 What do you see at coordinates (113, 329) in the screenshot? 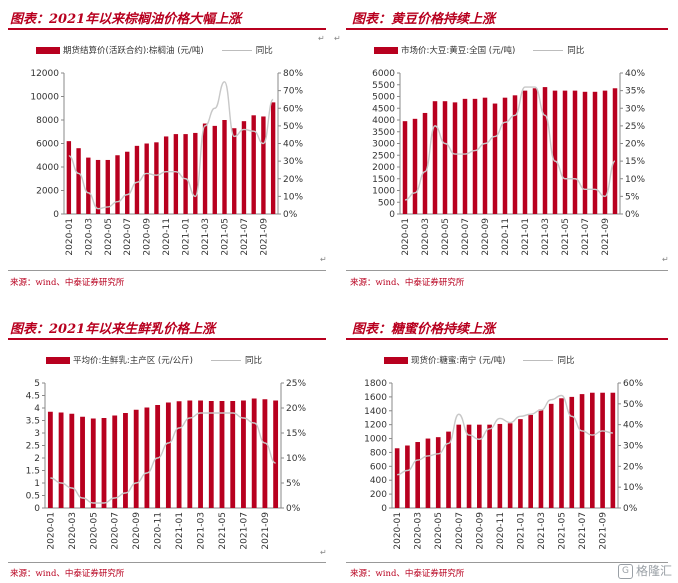
I see `chart-title: 图表：2021年以来生鲜乳价格上涨` at bounding box center [113, 329].